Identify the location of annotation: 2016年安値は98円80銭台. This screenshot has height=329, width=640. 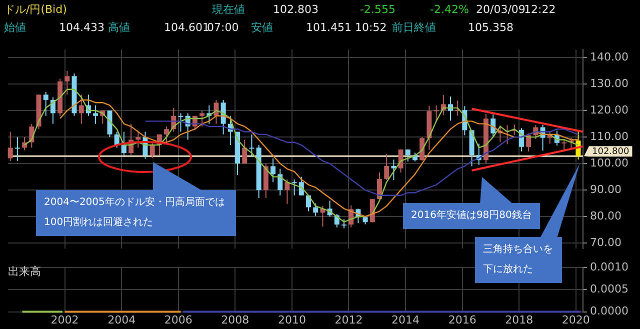
(471, 216).